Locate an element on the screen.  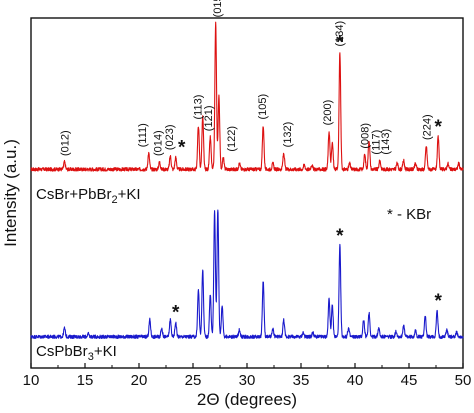
x-tick-label: 35 is located at coordinates (301, 380).